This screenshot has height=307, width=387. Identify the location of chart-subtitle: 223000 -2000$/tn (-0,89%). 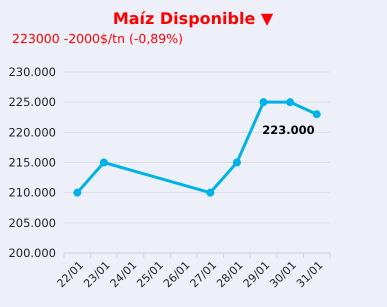
(97, 38).